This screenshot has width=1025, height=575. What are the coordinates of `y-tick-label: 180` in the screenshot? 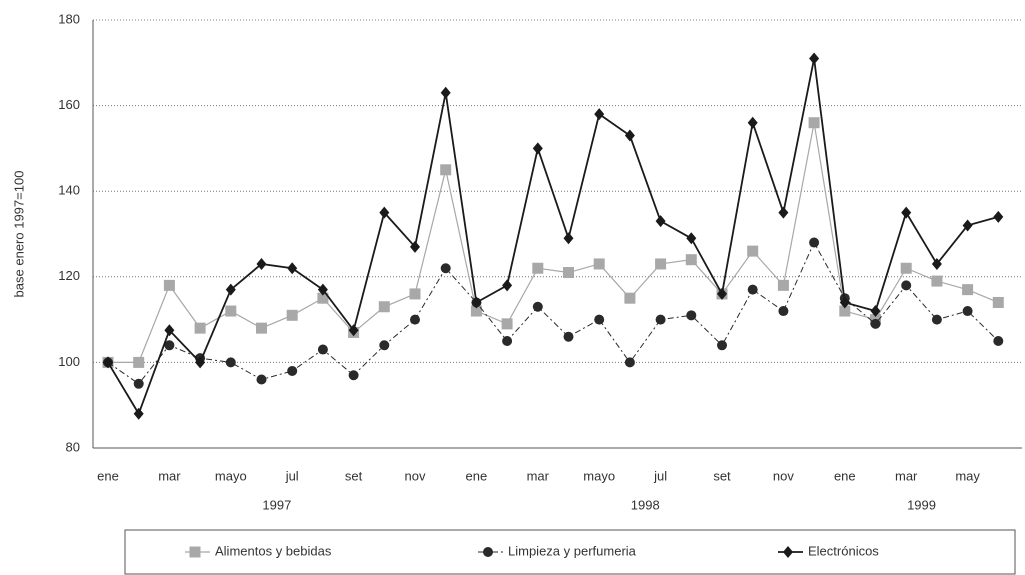 It's located at (69, 18).